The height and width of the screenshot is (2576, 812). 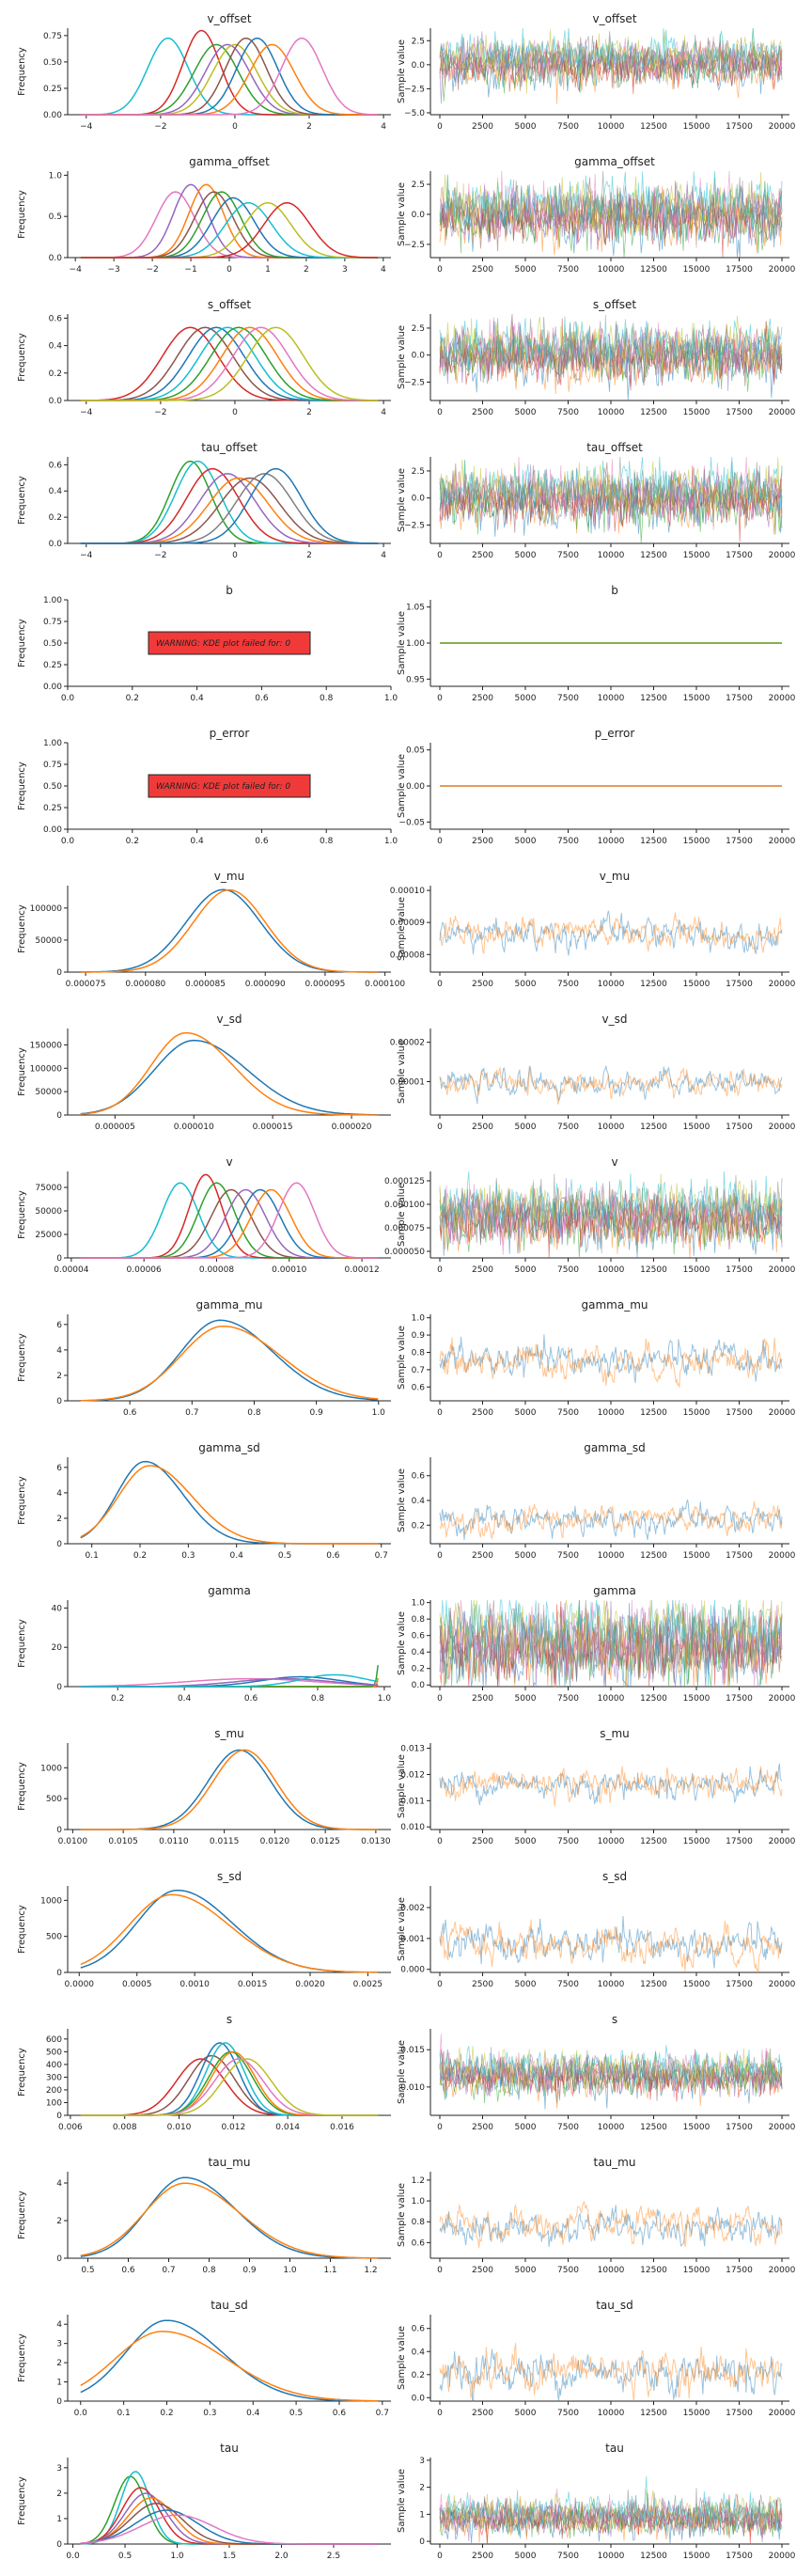 I want to click on kde-y-tick-label: 2, so click(x=59, y=1376).